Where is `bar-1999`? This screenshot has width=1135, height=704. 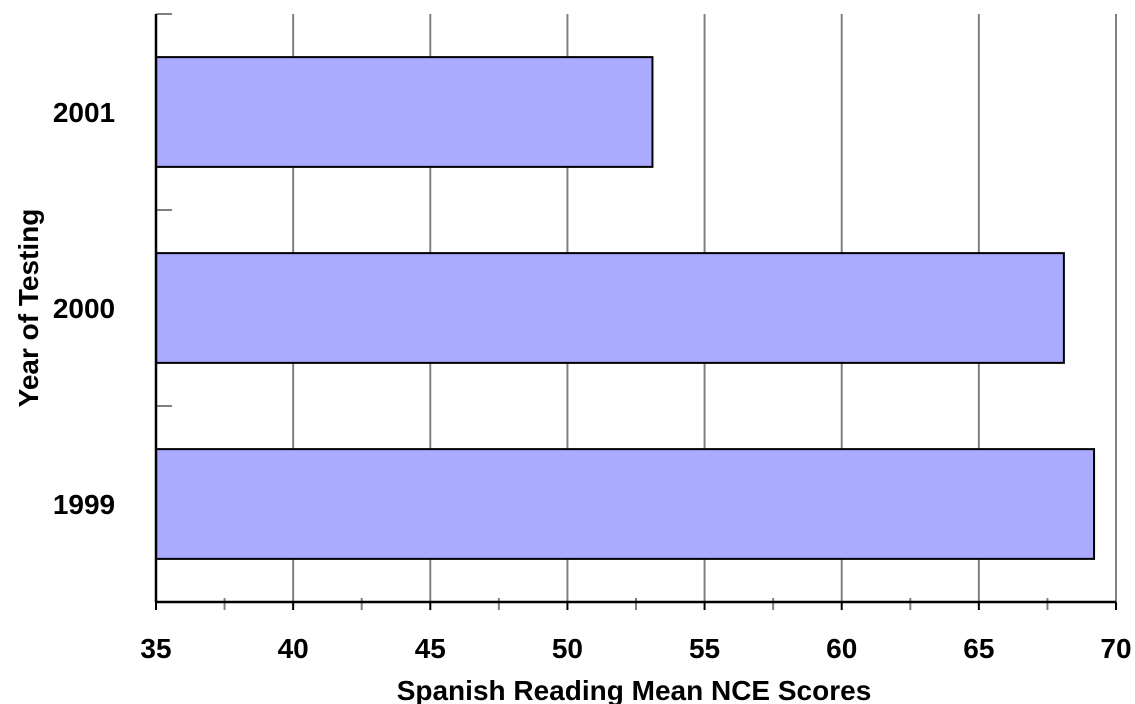
bar-1999 is located at coordinates (625, 504).